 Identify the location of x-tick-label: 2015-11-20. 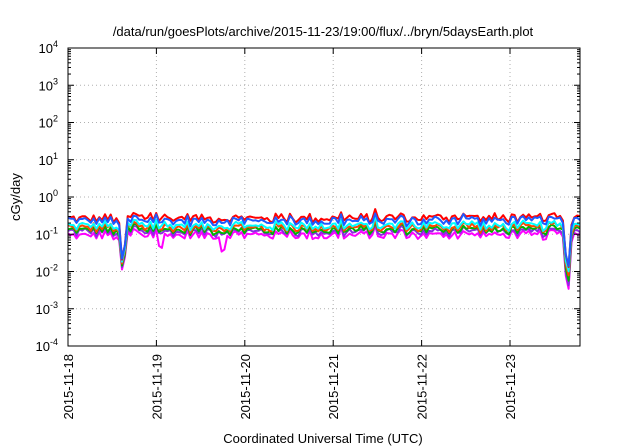
(245, 387).